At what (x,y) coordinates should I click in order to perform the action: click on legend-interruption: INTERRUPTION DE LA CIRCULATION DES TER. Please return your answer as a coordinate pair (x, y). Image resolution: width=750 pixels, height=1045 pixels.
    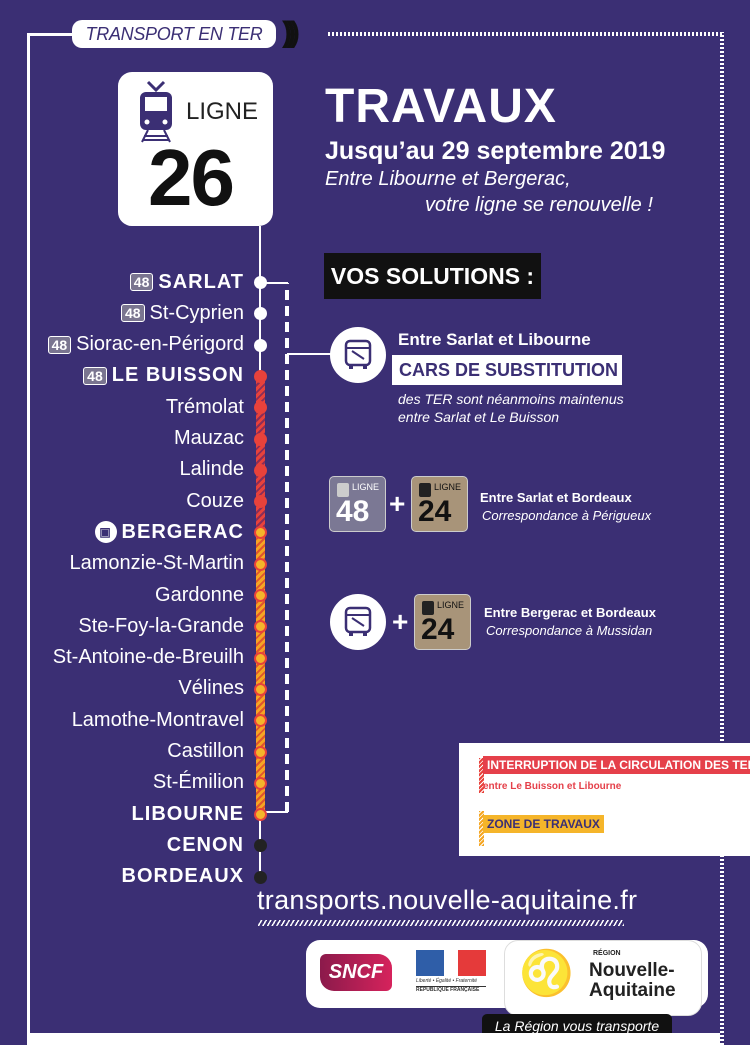
    Looking at the image, I should click on (616, 765).